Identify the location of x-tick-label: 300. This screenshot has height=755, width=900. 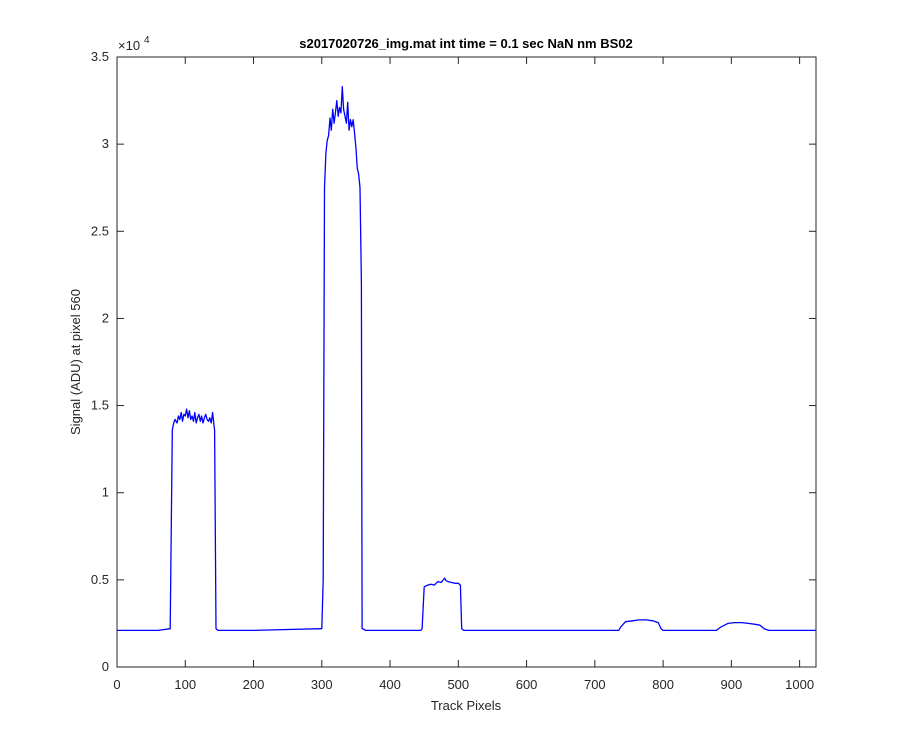
(322, 684).